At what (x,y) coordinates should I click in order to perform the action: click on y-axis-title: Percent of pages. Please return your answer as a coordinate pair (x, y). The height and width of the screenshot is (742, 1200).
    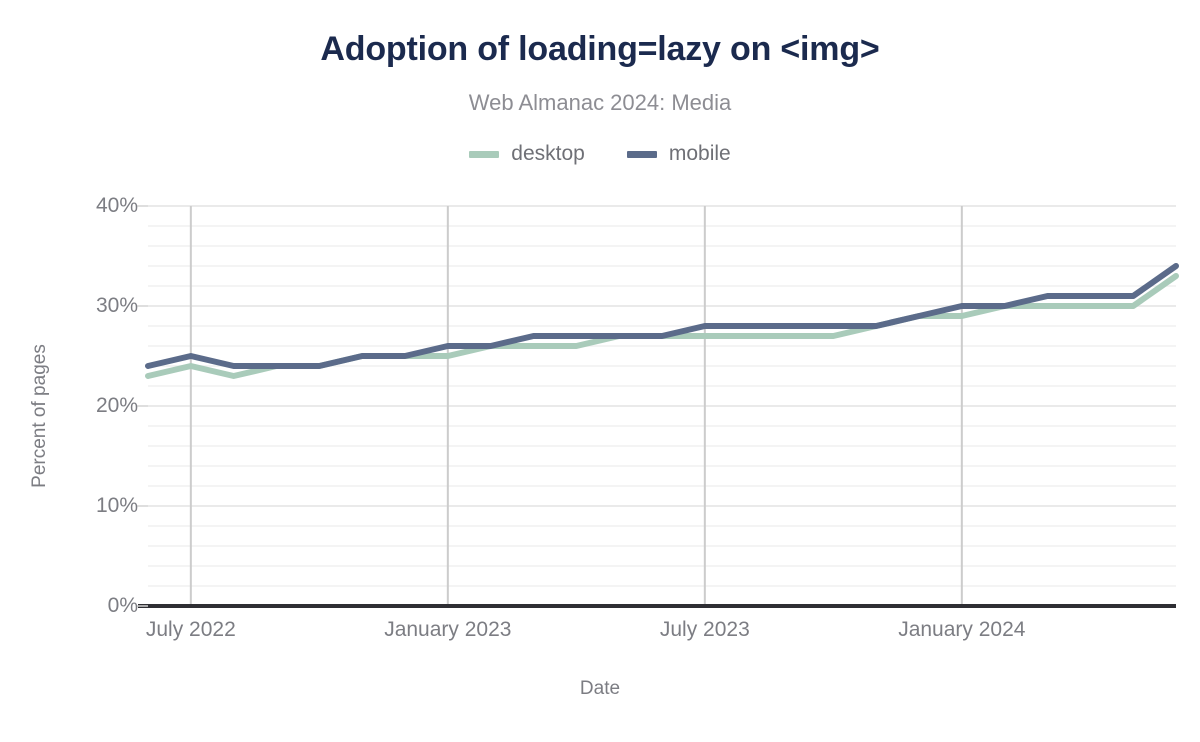
    Looking at the image, I should click on (39, 416).